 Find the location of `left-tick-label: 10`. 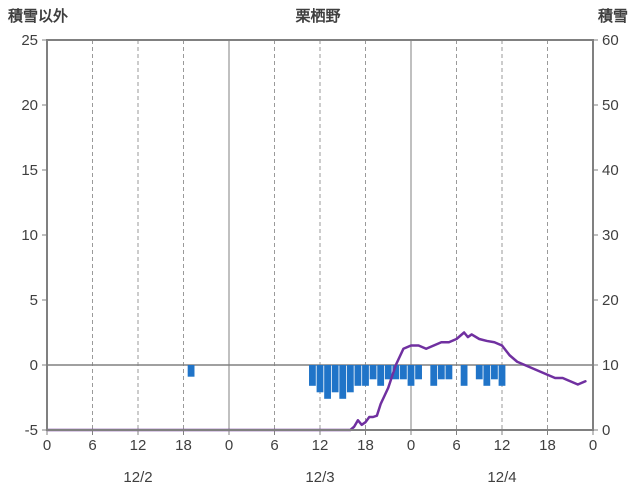

left-tick-label: 10 is located at coordinates (29, 235).